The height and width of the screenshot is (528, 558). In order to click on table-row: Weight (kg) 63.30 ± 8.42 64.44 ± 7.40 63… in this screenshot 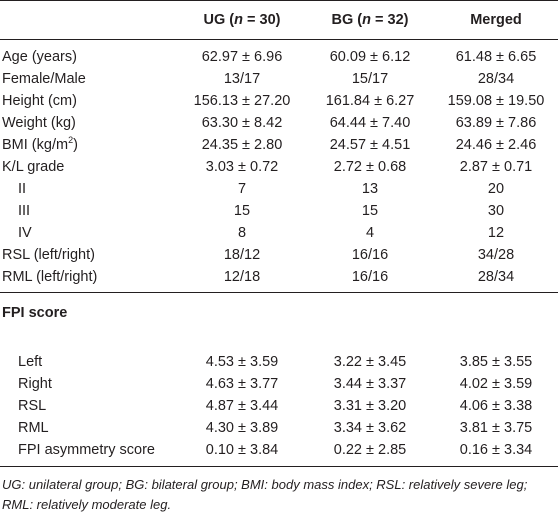, I will do `click(279, 123)`.